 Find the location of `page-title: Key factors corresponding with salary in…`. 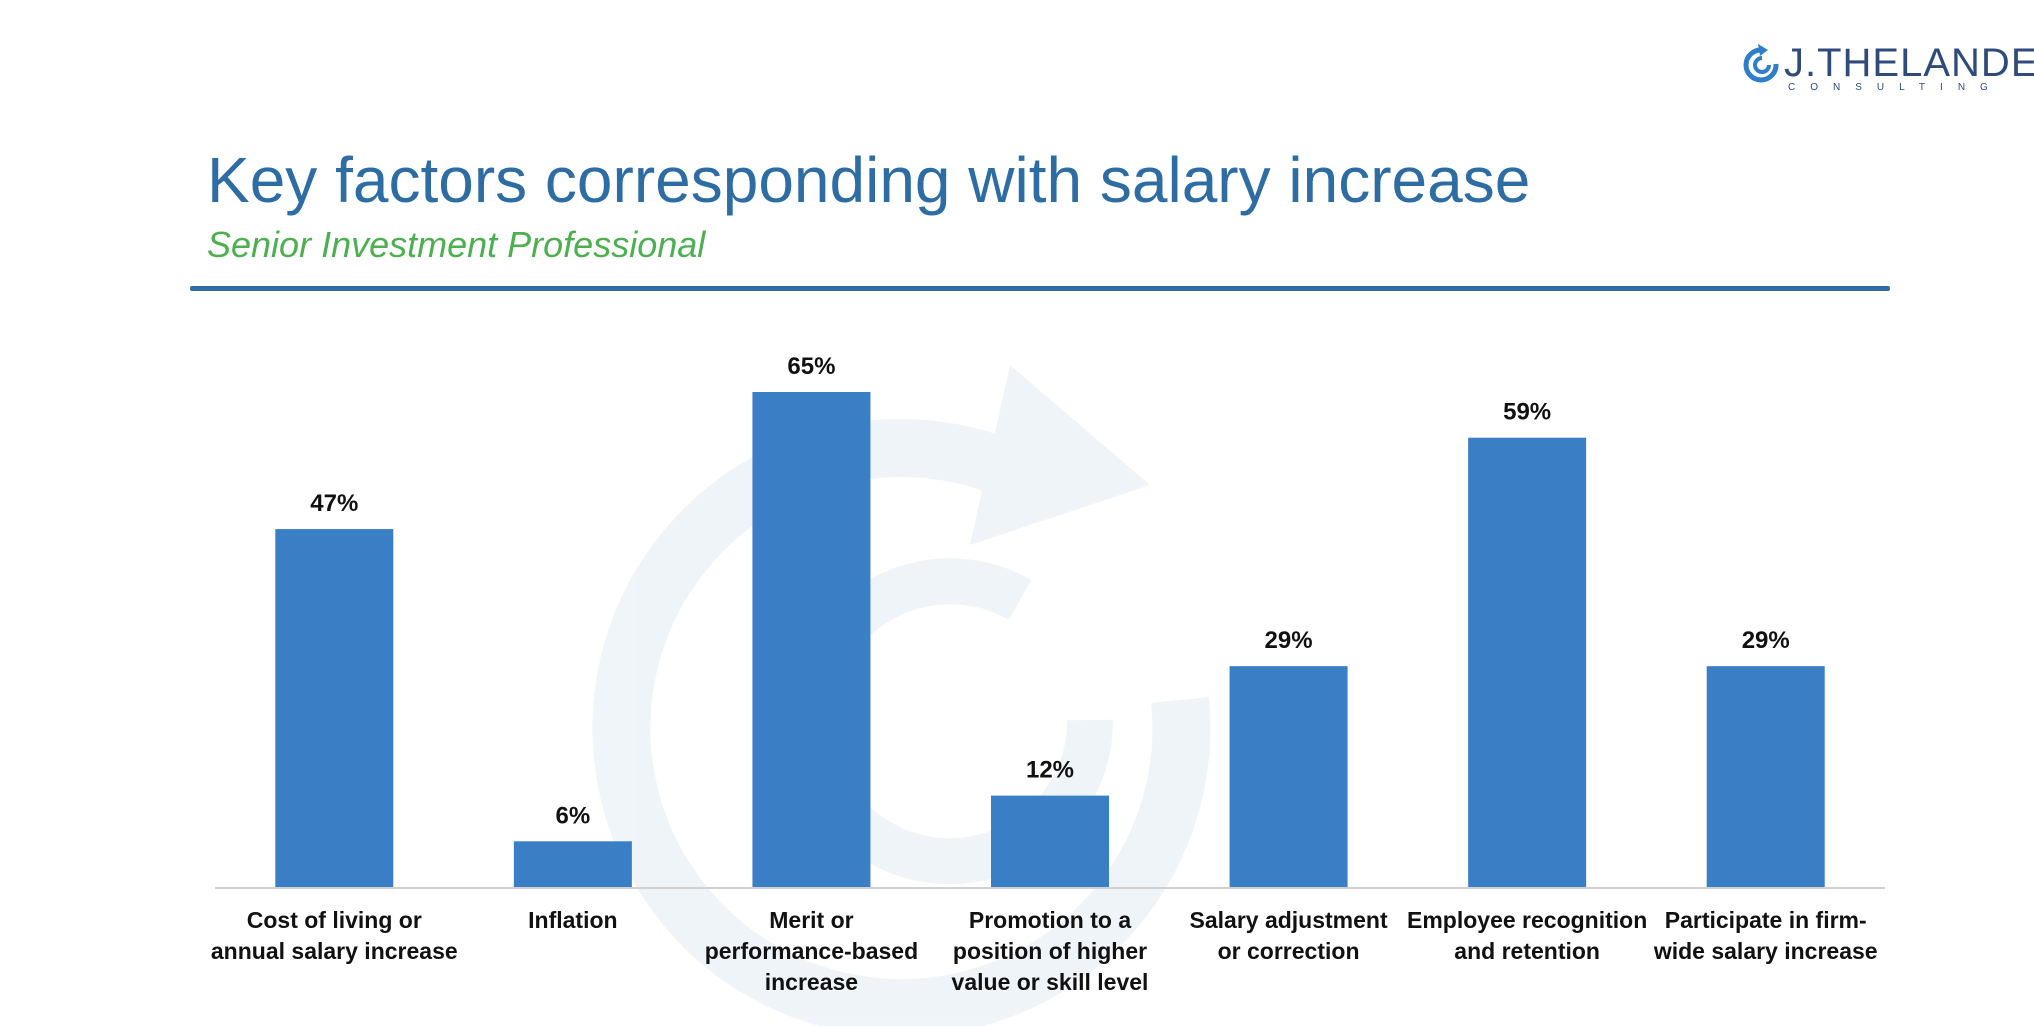

page-title: Key factors corresponding with salary in… is located at coordinates (869, 180).